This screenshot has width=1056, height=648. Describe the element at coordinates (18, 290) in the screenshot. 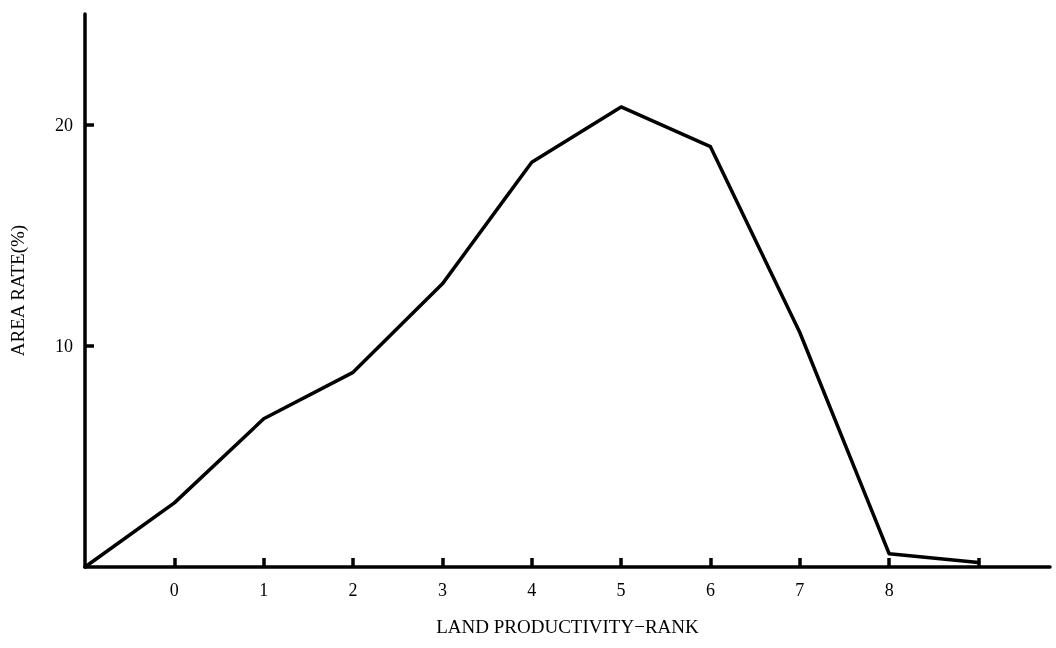

I see `y-axis-title: AREA RATE(%)` at that location.